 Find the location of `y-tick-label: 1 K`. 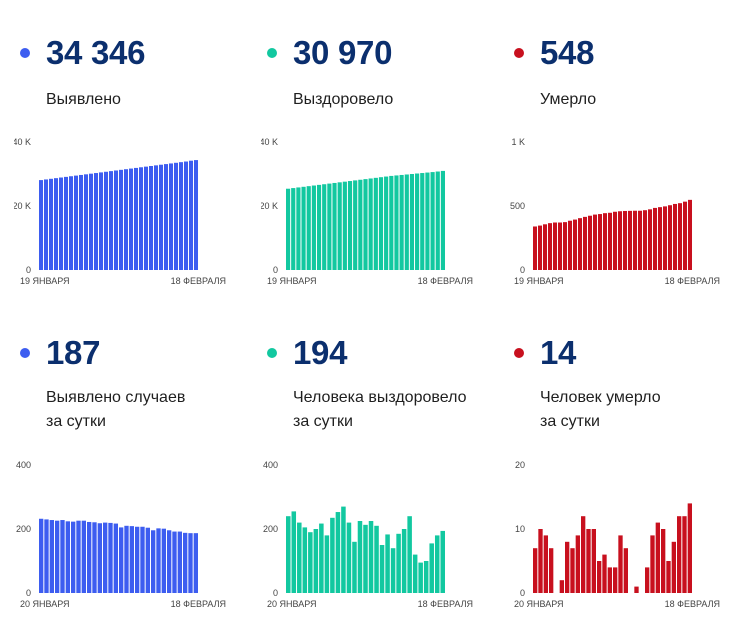

y-tick-label: 1 K is located at coordinates (518, 142).